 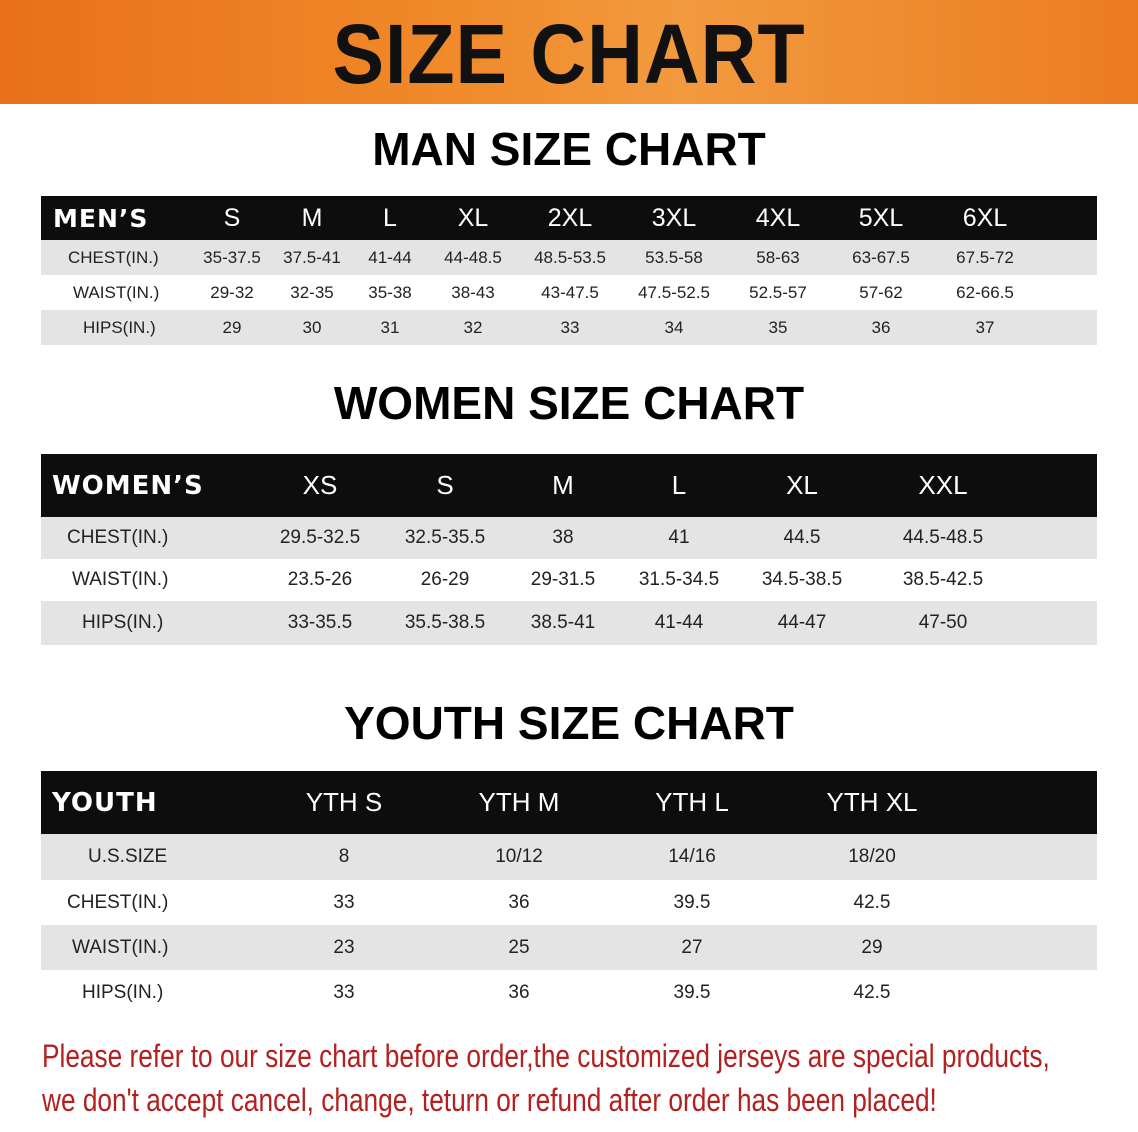 I want to click on size-cell: 35.5-38.5, so click(x=445, y=622).